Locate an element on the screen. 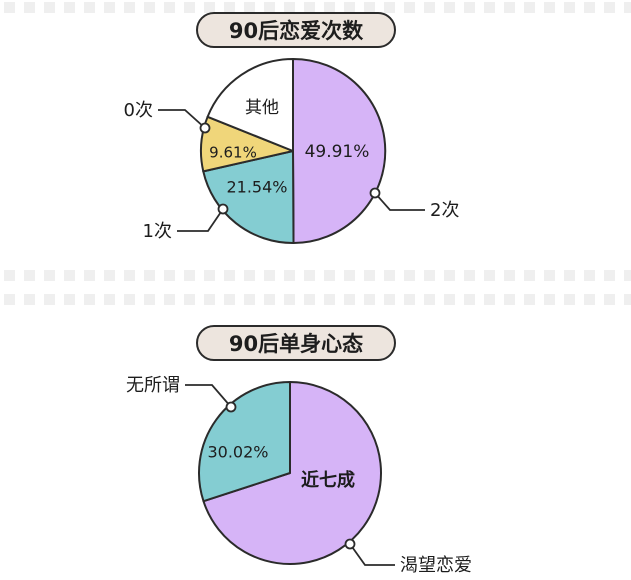 This screenshot has width=631, height=580. slice-category-label-4: 其他 is located at coordinates (262, 108).